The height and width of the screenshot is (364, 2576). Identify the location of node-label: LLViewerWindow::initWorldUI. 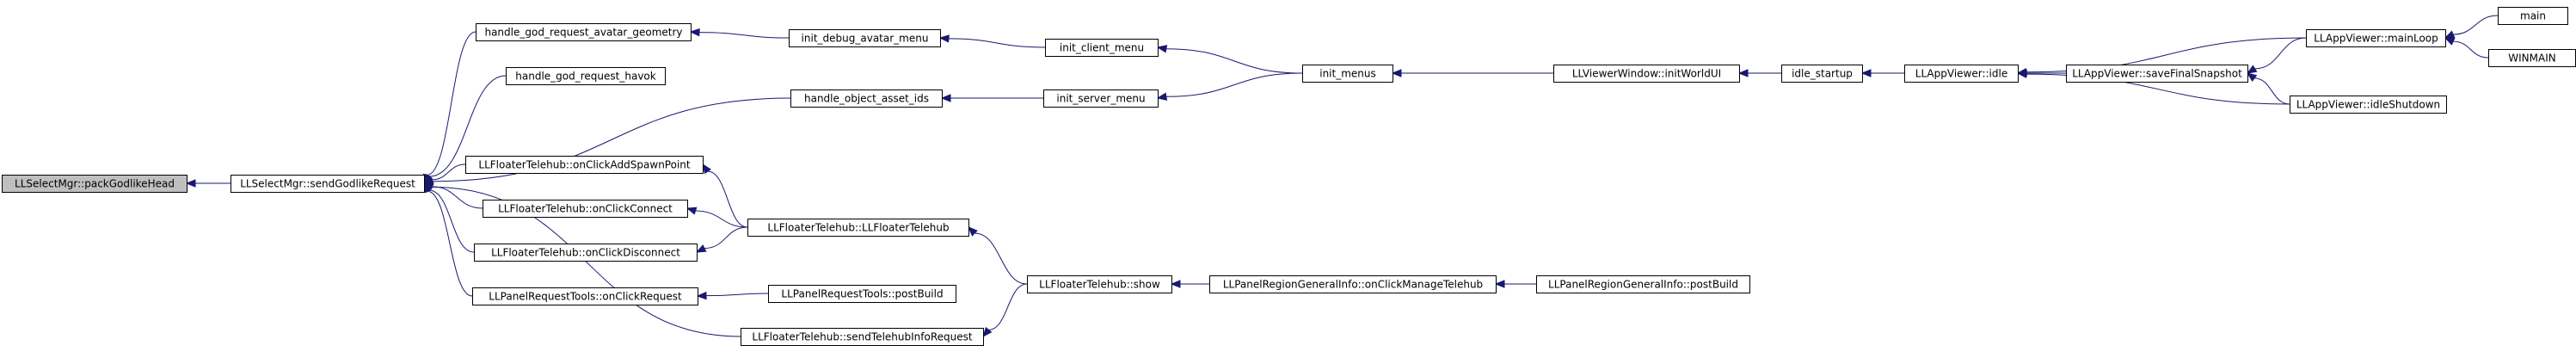
(1646, 74).